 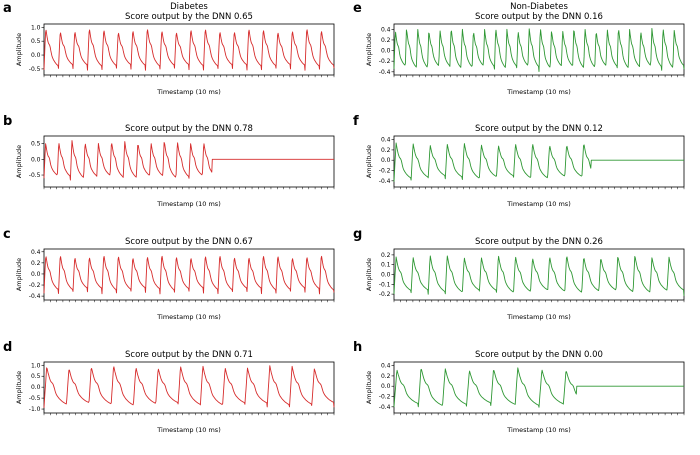 I want to click on plot-title: Score output by the DNN 0.12, so click(x=539, y=129).